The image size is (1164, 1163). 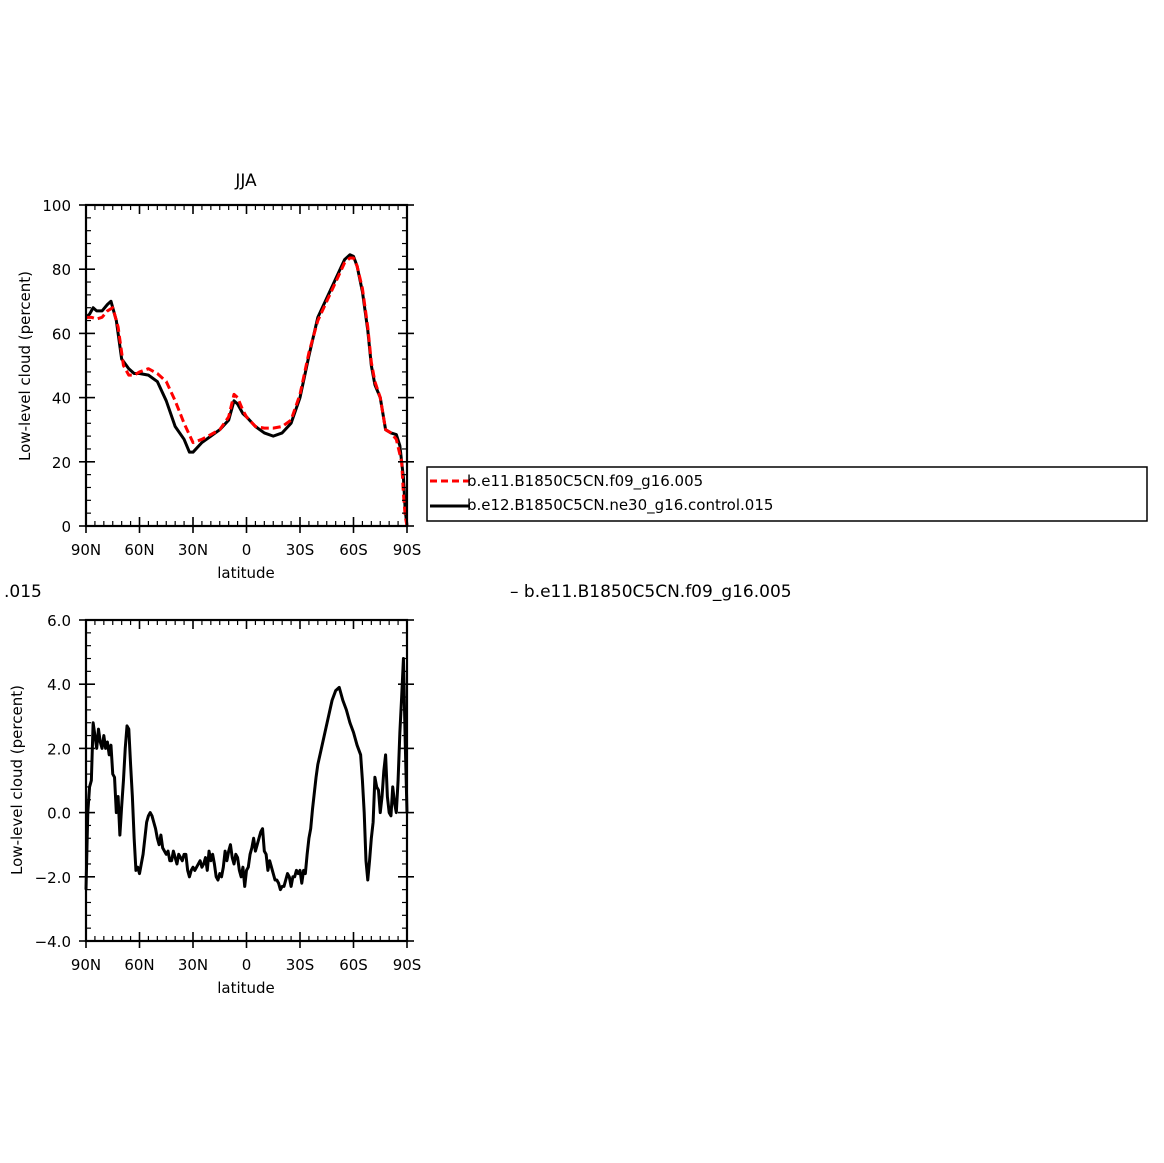 What do you see at coordinates (59, 685) in the screenshot?
I see `y-tick-label: 4.0` at bounding box center [59, 685].